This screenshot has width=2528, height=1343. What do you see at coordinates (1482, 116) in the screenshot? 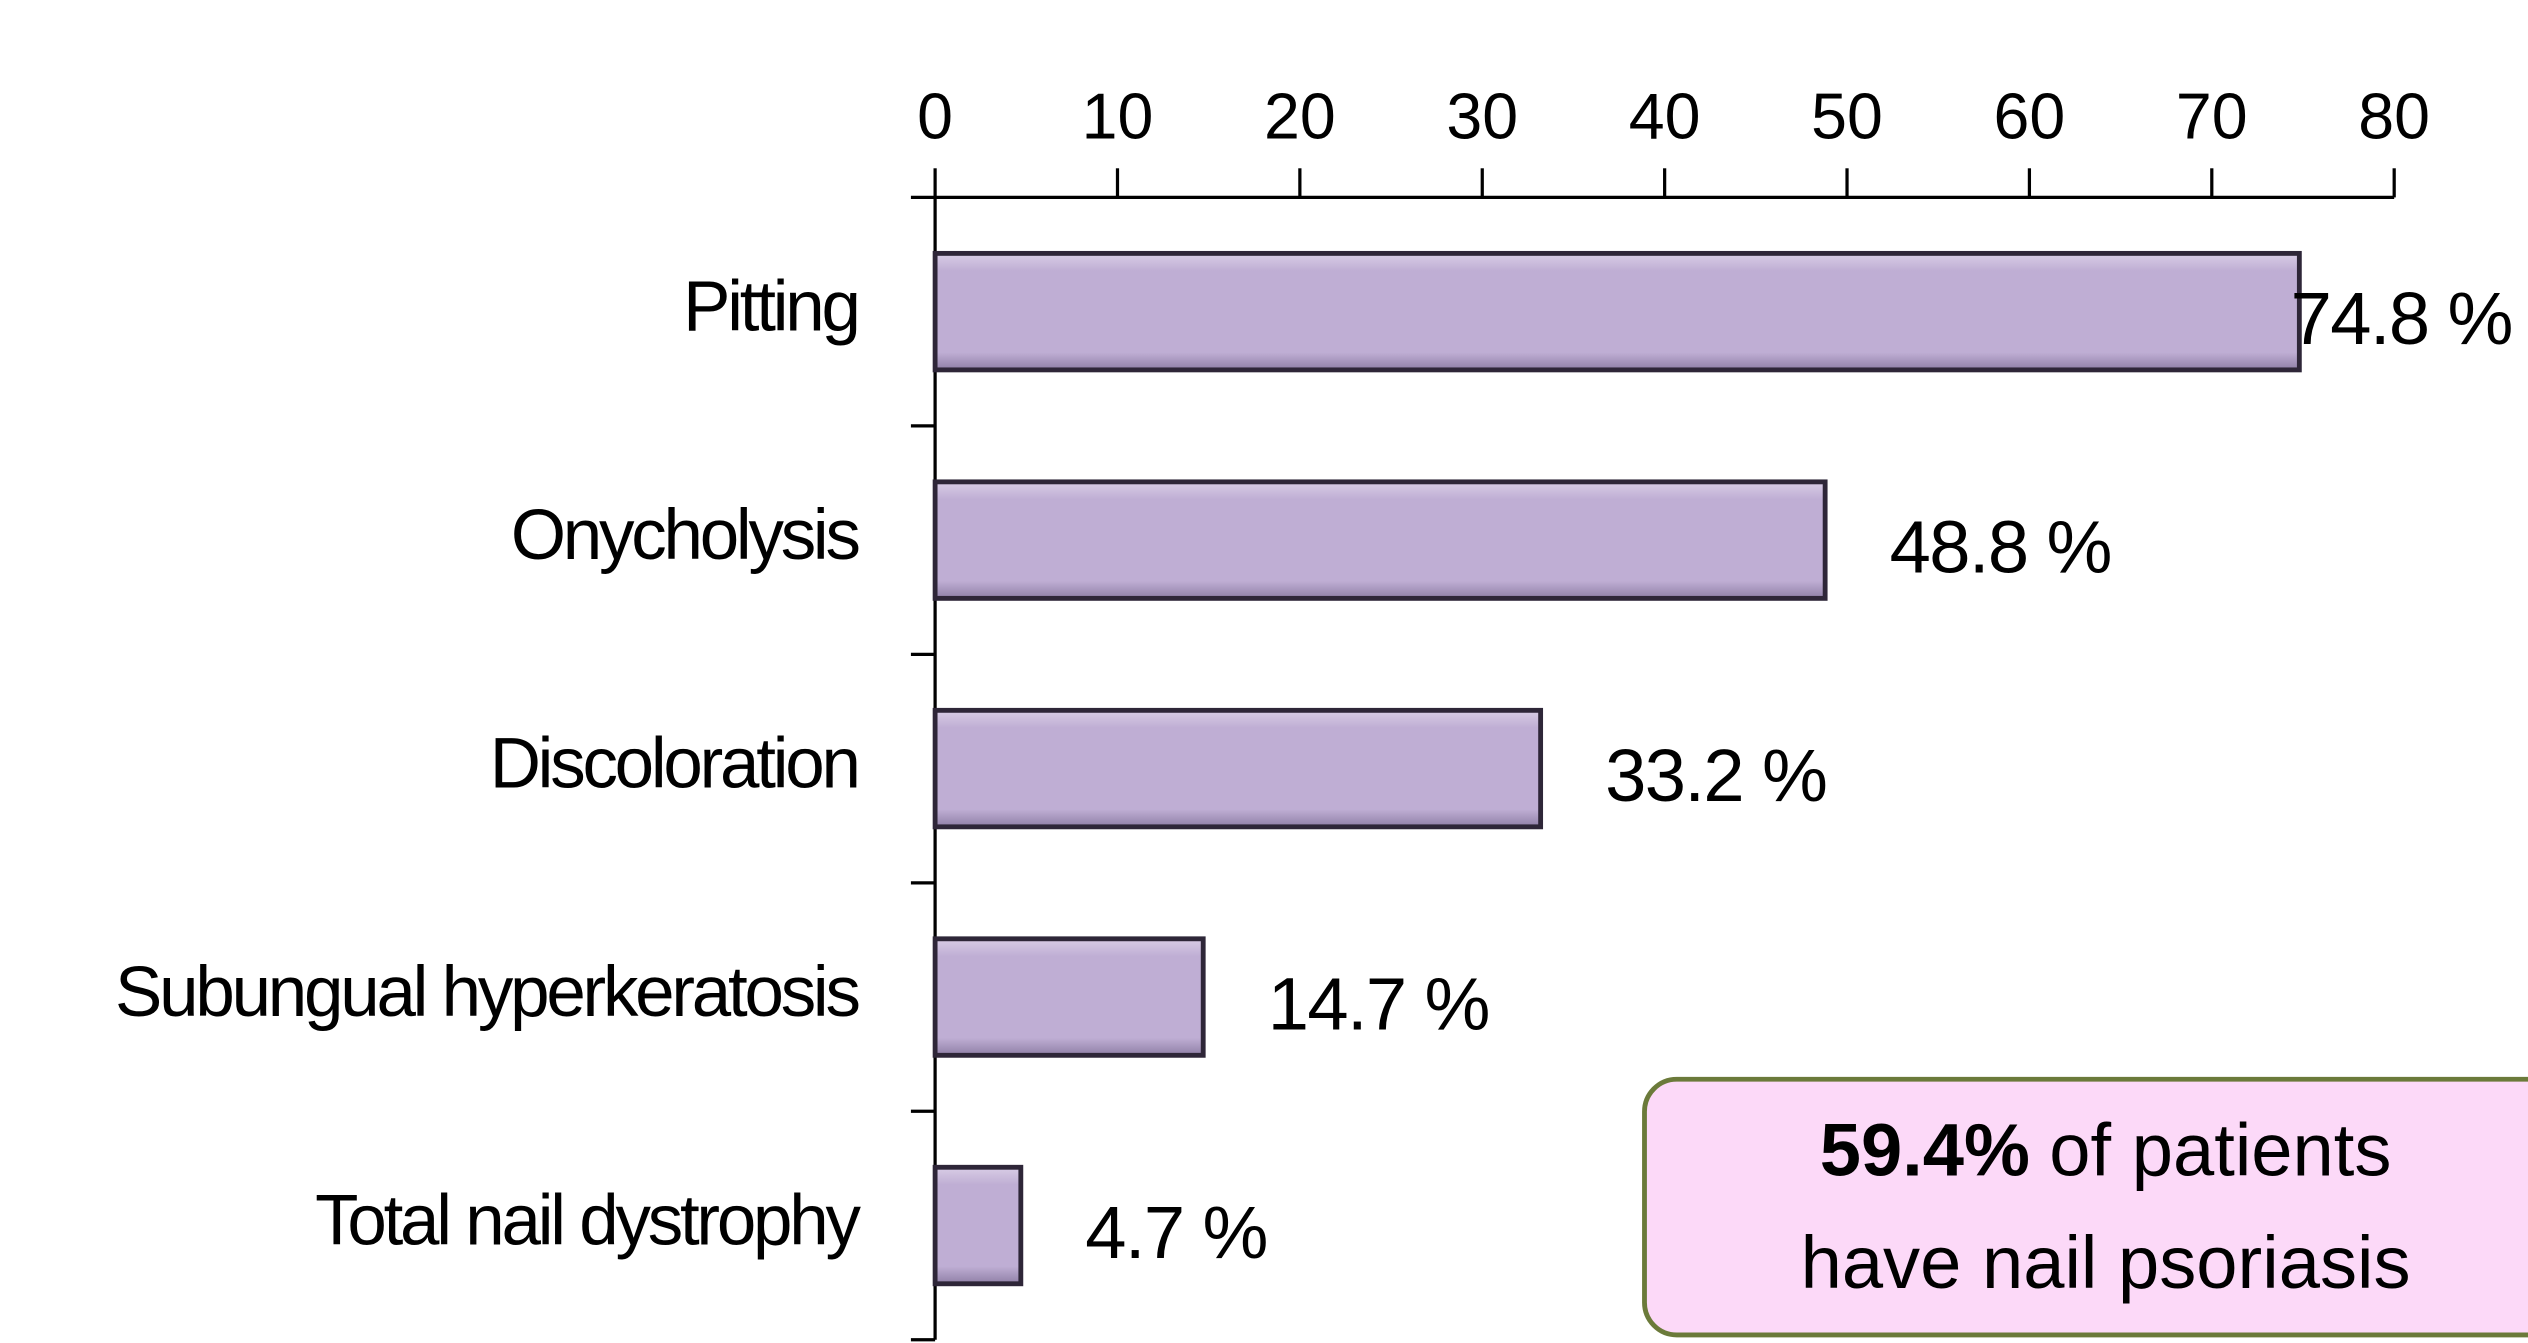
I see `x-tick-label: 30` at bounding box center [1482, 116].